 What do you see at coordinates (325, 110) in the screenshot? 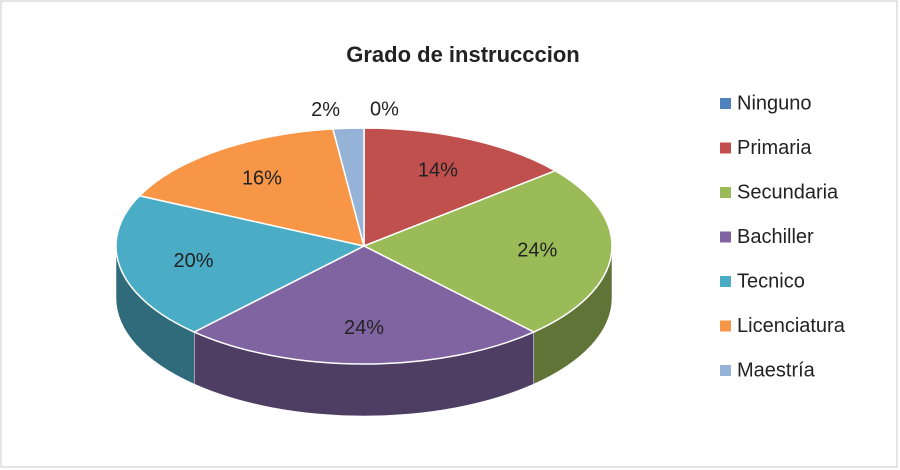
I see `data-label: 2%` at bounding box center [325, 110].